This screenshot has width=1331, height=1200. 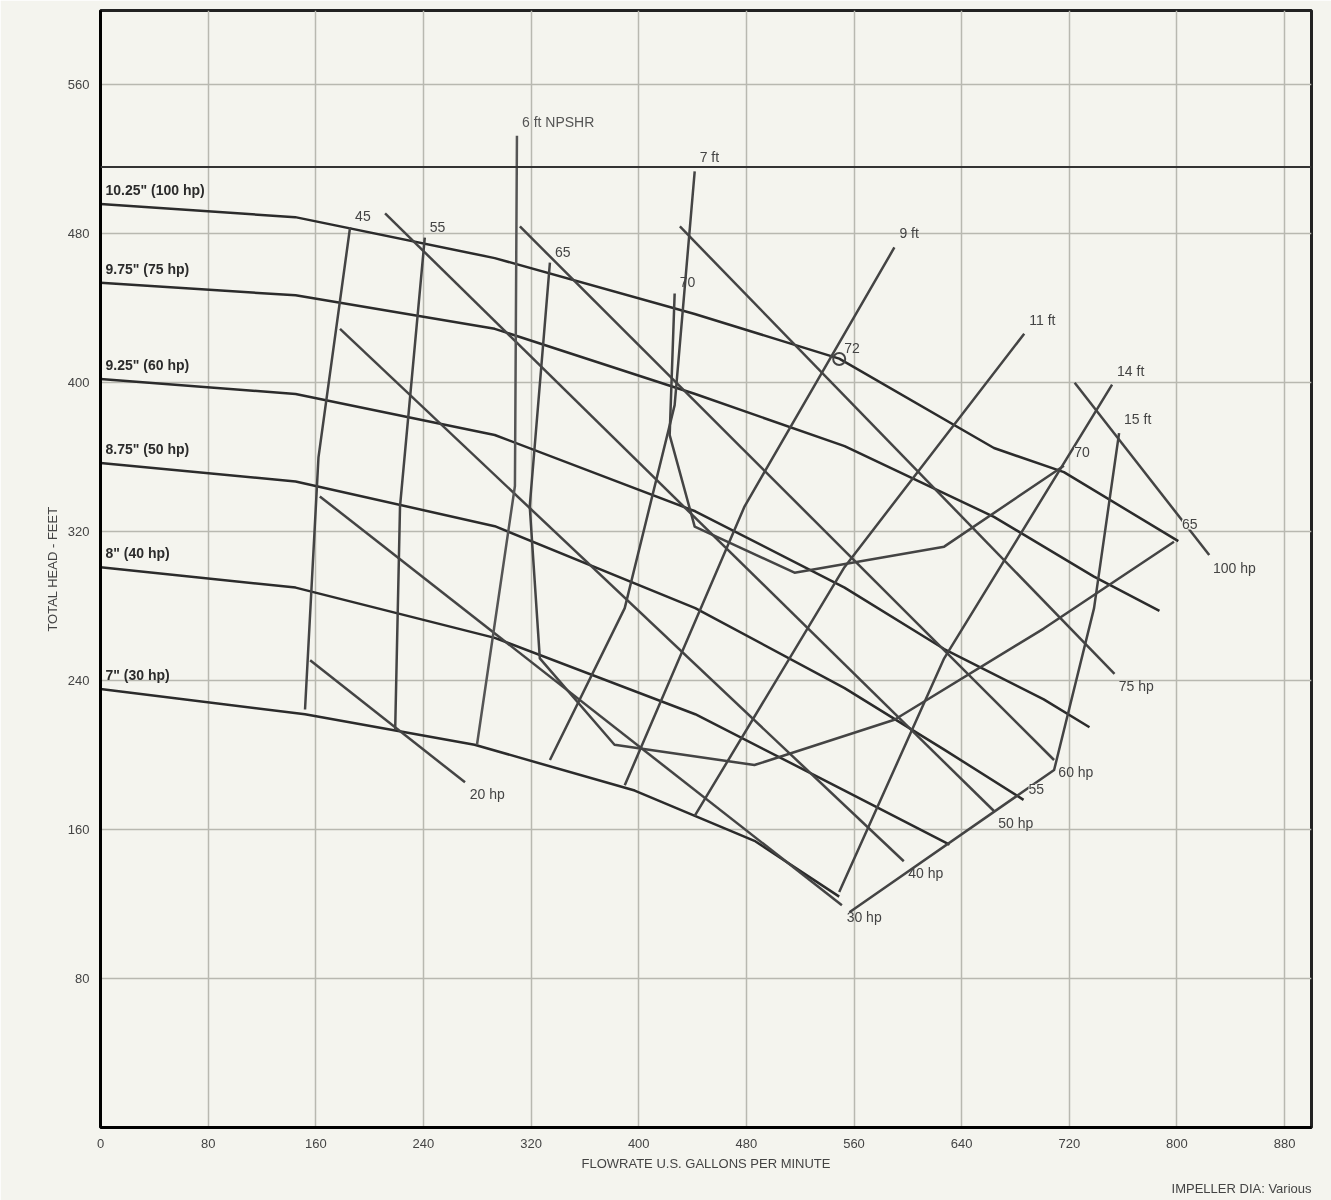 I want to click on x-tick-label: 800, so click(x=1177, y=1143).